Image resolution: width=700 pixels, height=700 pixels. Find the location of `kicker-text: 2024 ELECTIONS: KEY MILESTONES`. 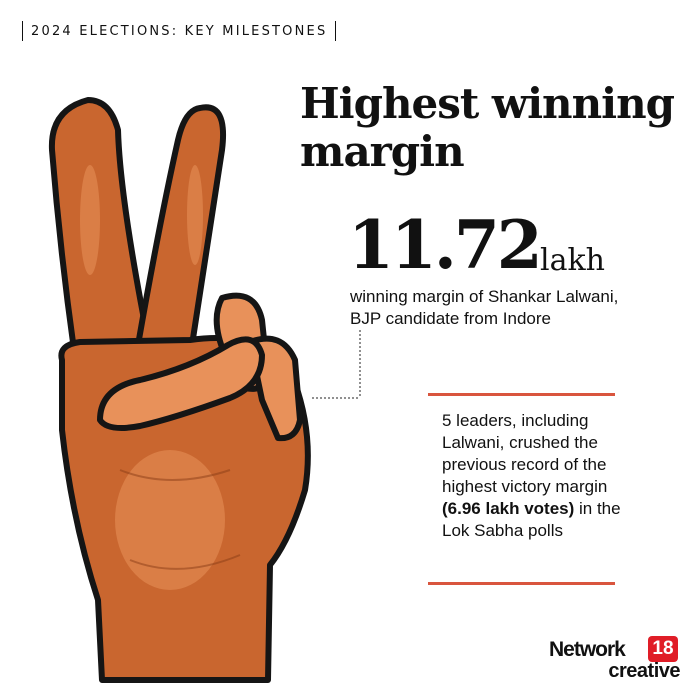

kicker-text: 2024 ELECTIONS: KEY MILESTONES is located at coordinates (179, 31).